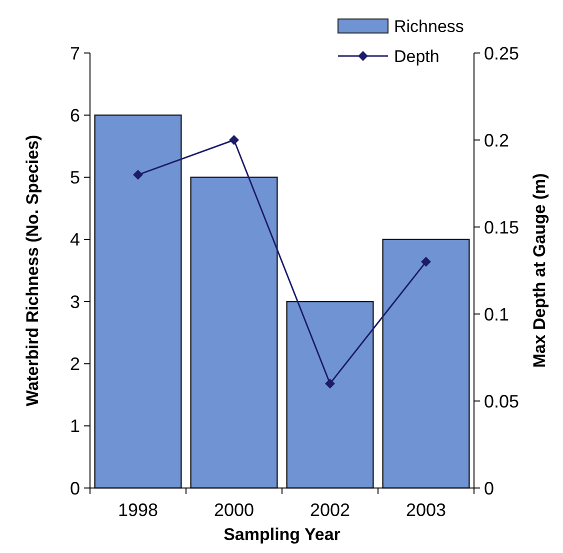 The image size is (563, 553). I want to click on x-tick-label: 2003, so click(426, 510).